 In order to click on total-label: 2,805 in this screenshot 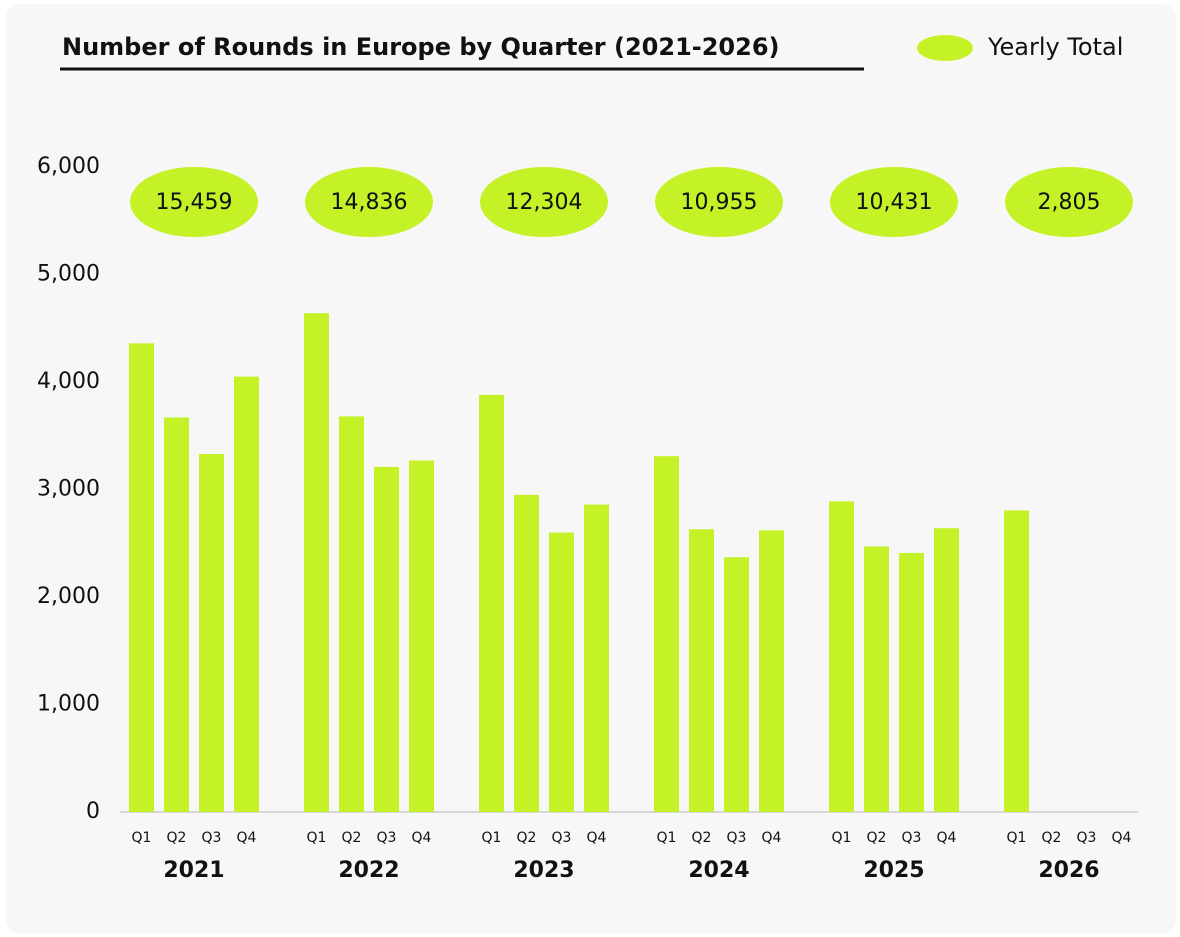, I will do `click(1069, 202)`.